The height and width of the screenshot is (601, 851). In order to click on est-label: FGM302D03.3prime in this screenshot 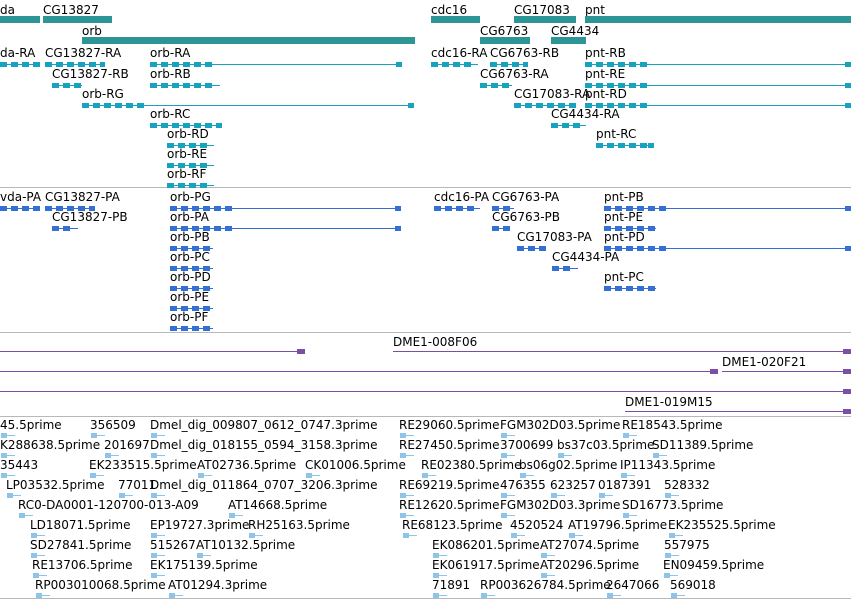, I will do `click(560, 505)`.